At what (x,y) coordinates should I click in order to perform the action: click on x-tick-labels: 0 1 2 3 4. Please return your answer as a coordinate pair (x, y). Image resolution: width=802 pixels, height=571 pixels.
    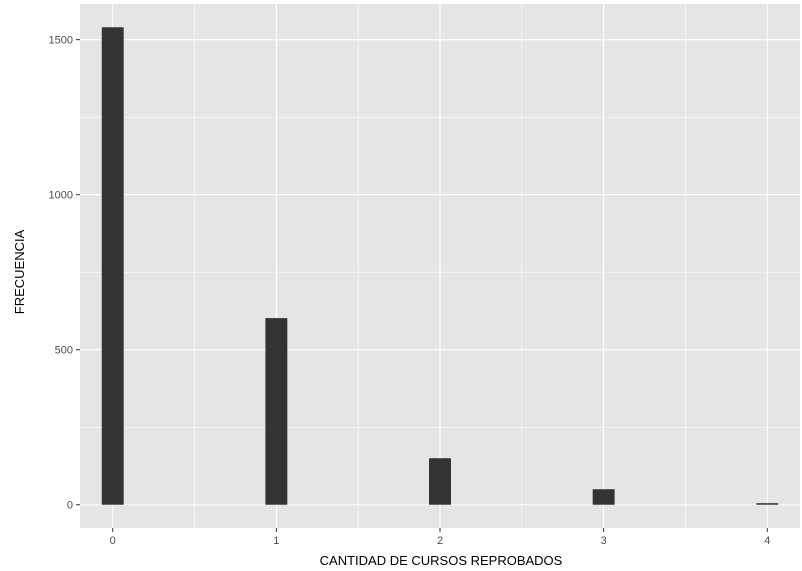
    Looking at the image, I should click on (440, 537).